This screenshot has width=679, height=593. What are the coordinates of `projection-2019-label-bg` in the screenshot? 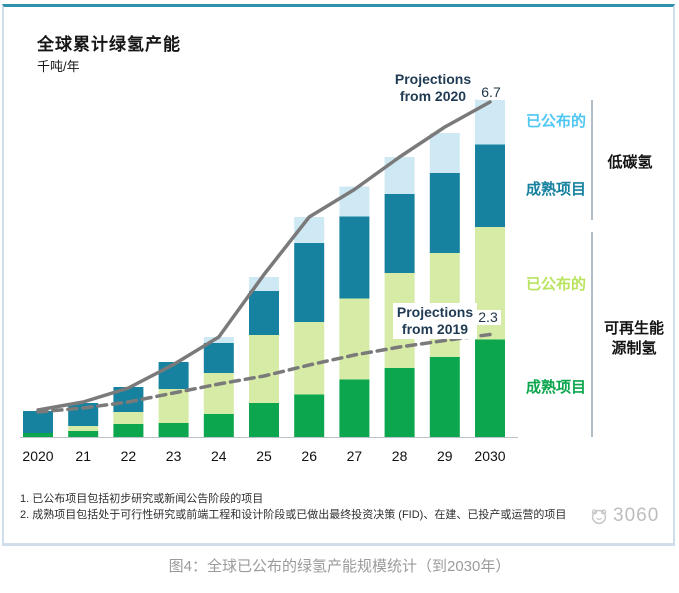 It's located at (435, 321).